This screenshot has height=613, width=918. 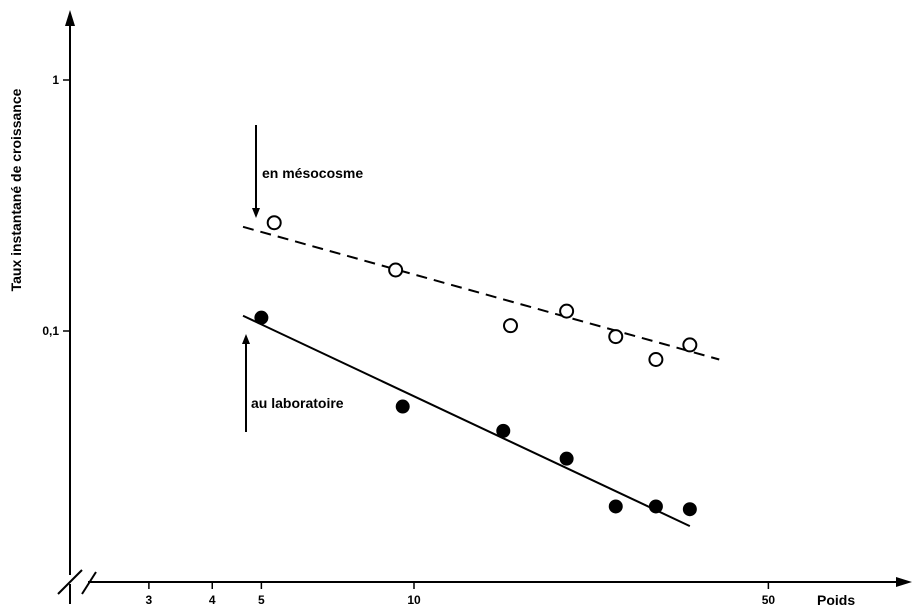 What do you see at coordinates (55, 80) in the screenshot?
I see `y-tick-label: 1` at bounding box center [55, 80].